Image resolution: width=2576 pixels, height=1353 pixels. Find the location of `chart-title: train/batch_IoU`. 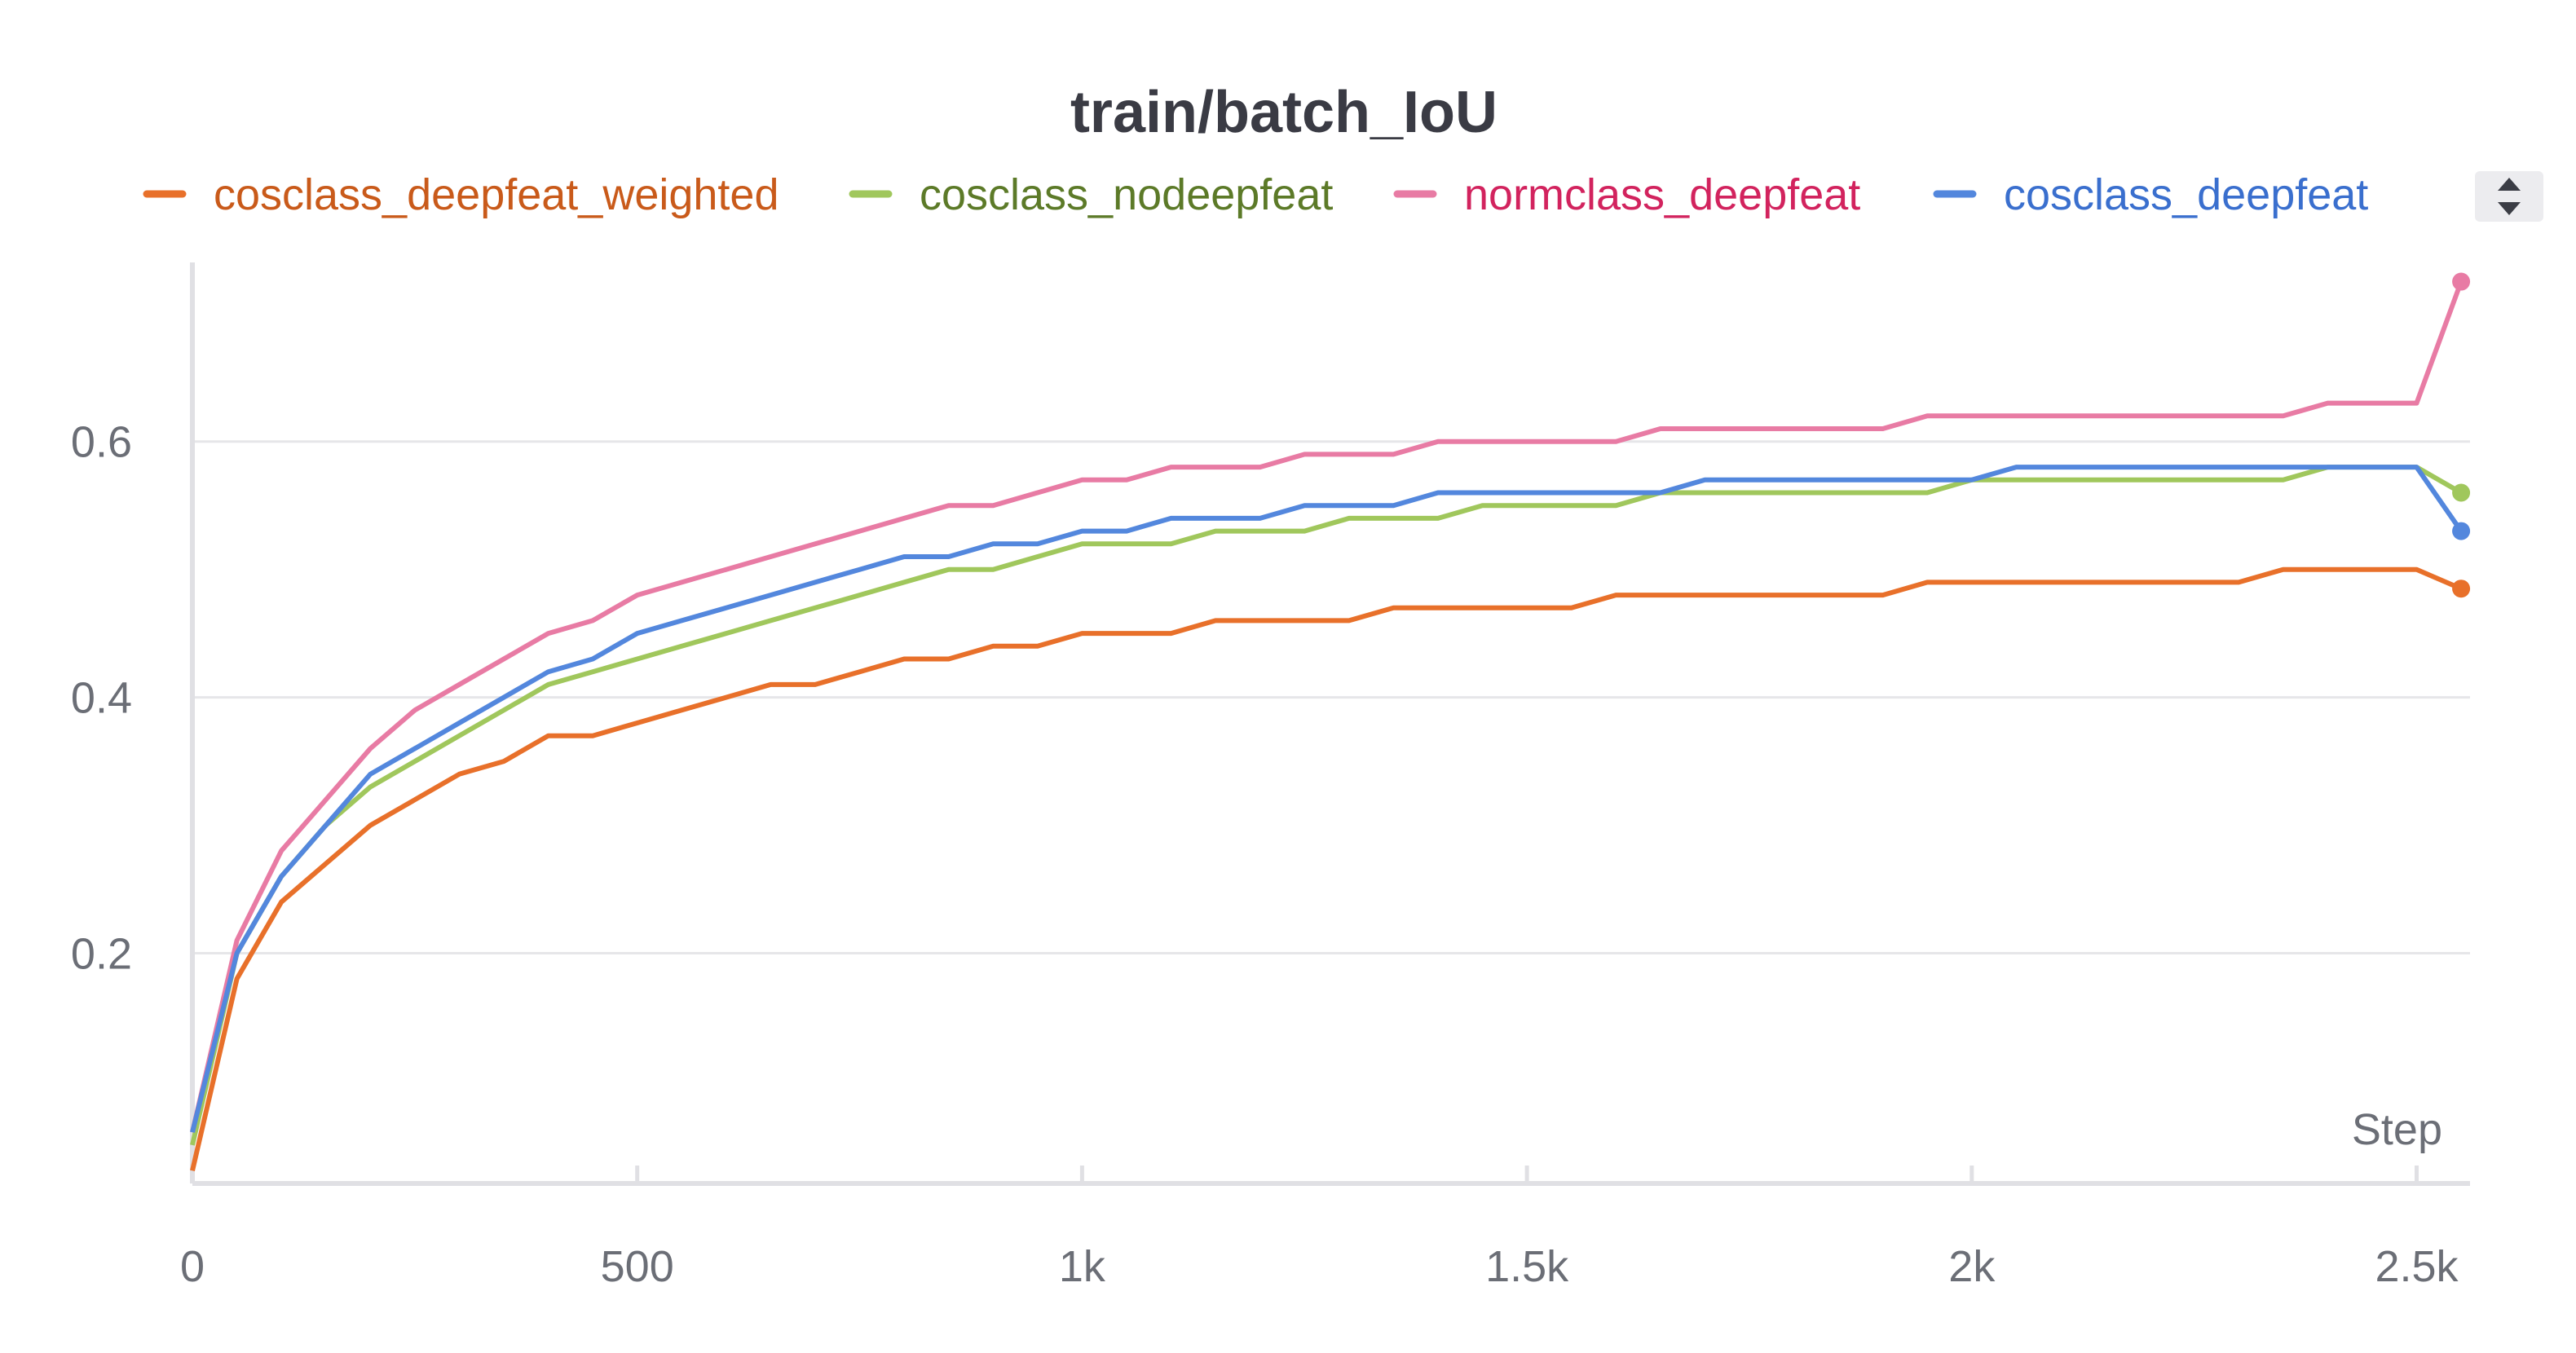

chart-title: train/batch_IoU is located at coordinates (1284, 112).